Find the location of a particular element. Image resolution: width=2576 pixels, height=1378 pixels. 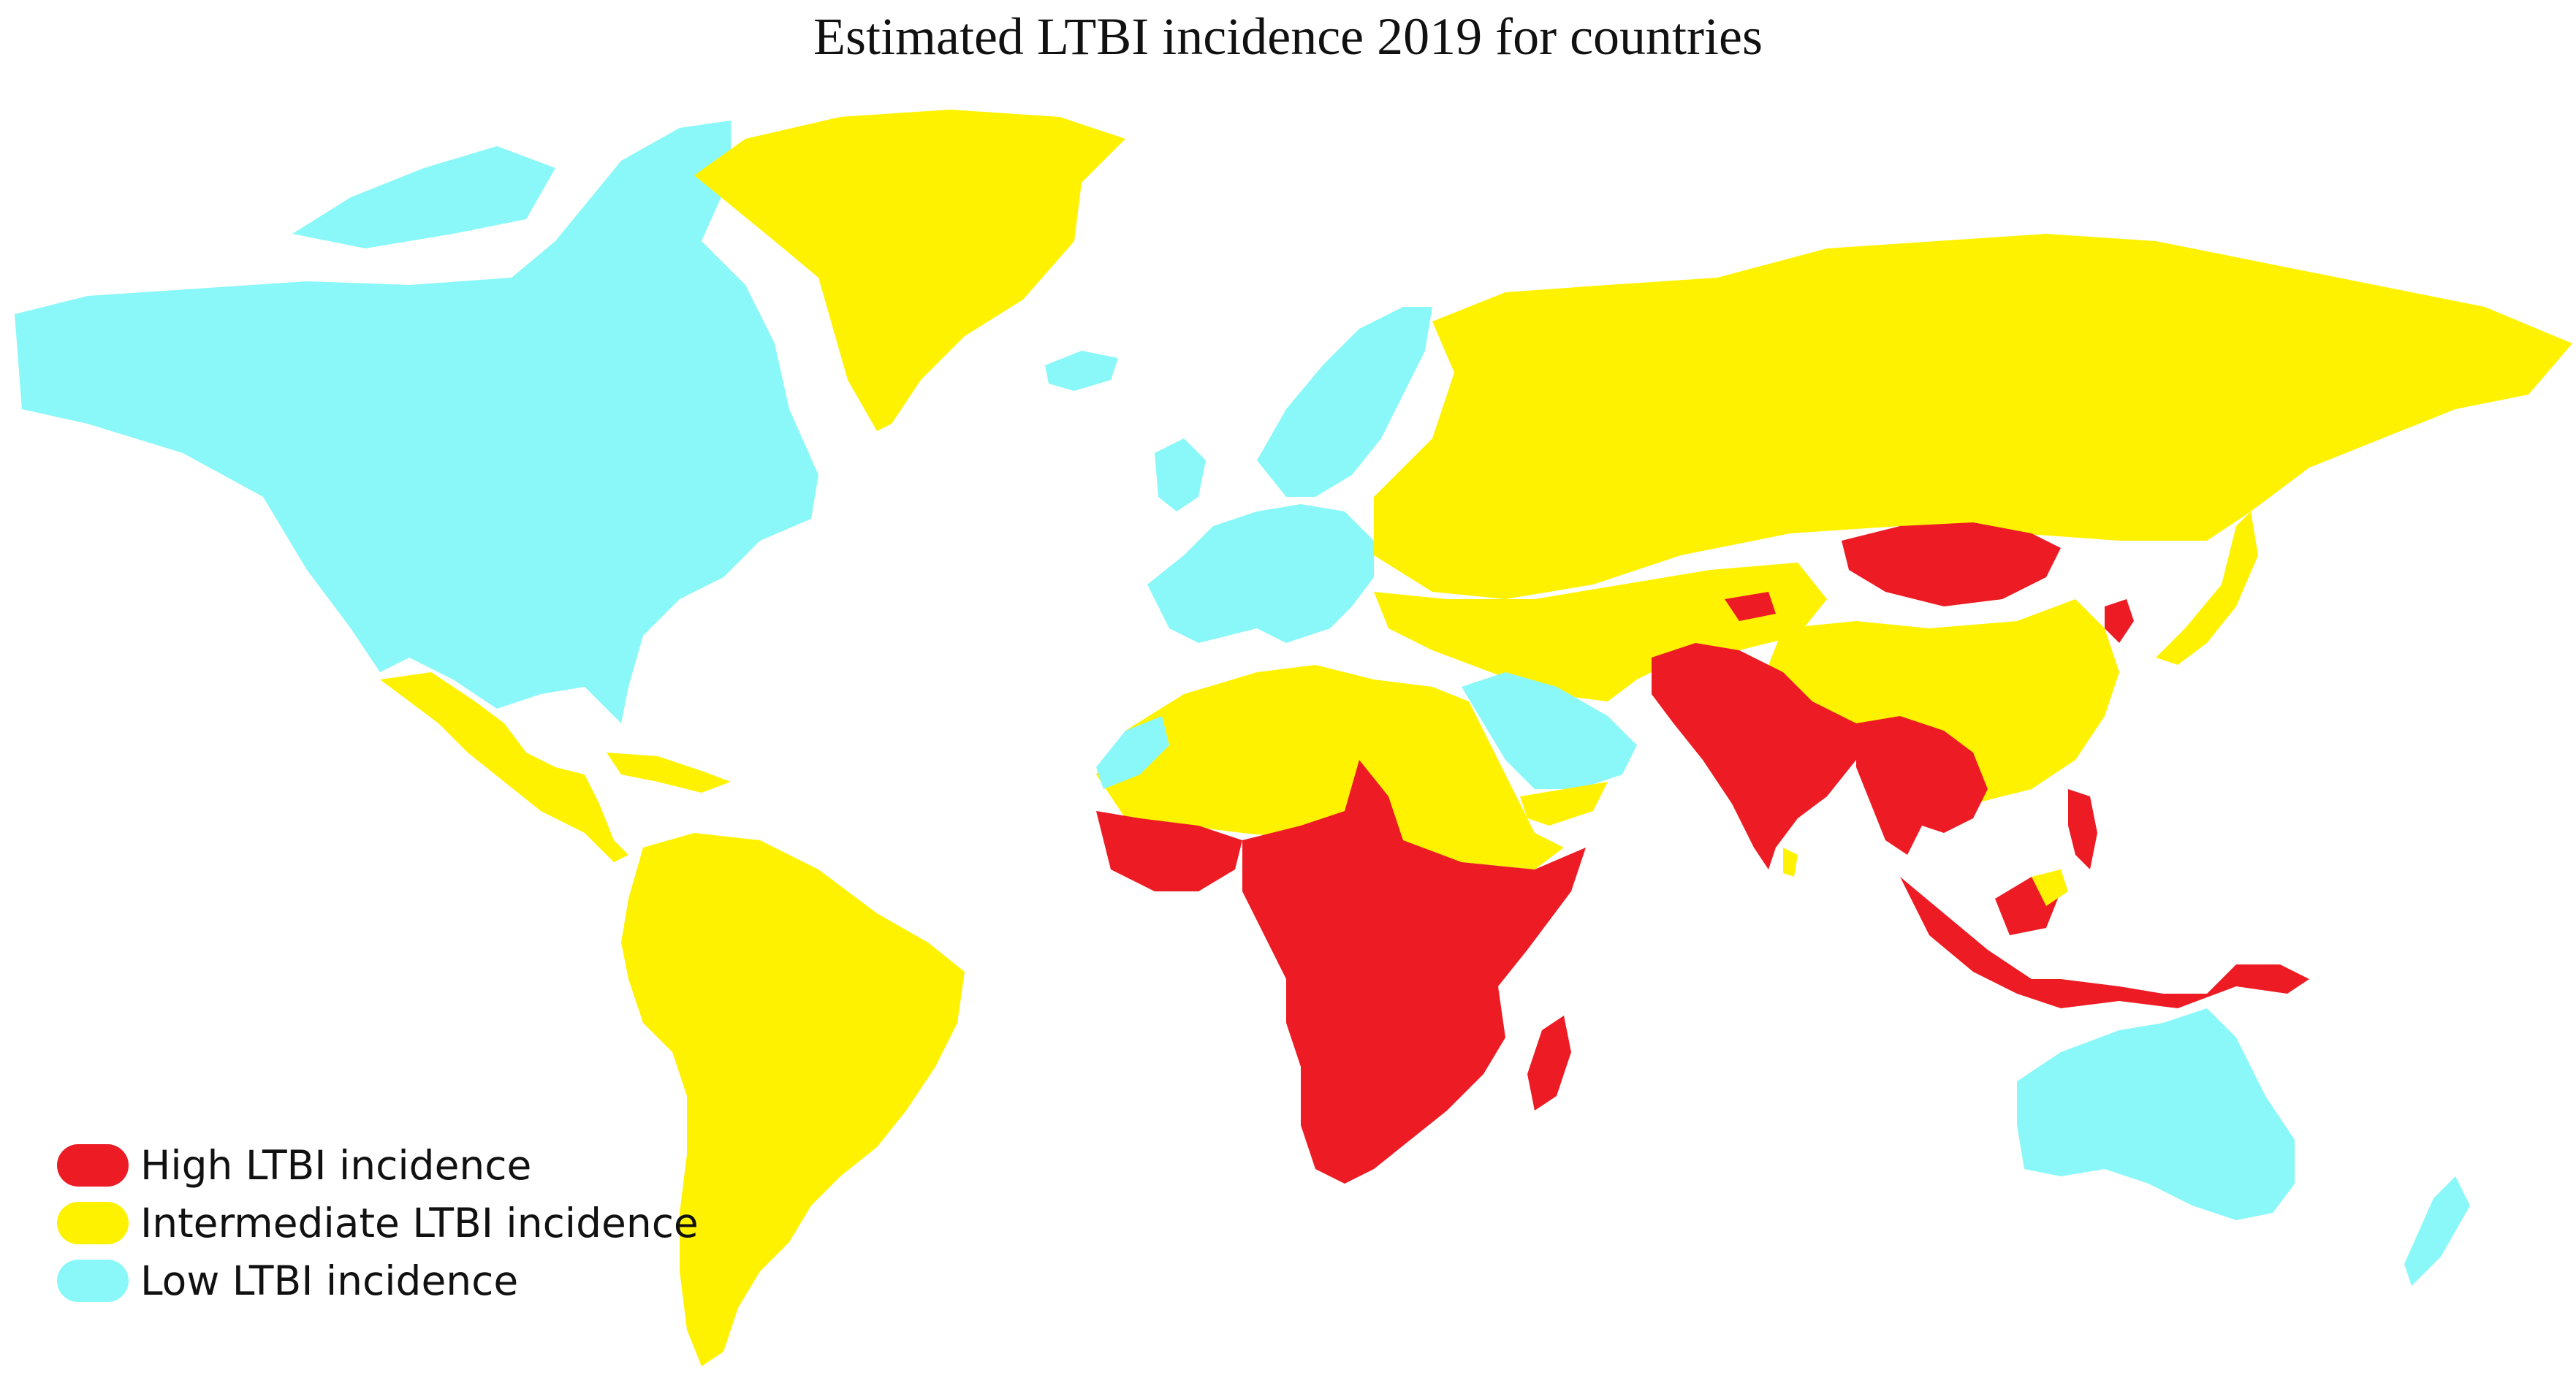

region-canadian-islands is located at coordinates (423, 197).